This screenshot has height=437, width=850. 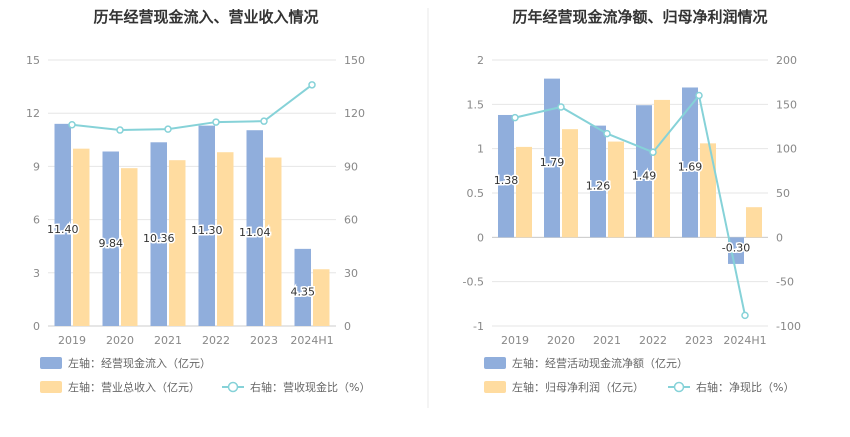 I want to click on legend: 左轴：经营现金流入（亿元） 左轴：营业总收入（亿元） 右轴：营收现金比（%）, so click(x=205, y=375).